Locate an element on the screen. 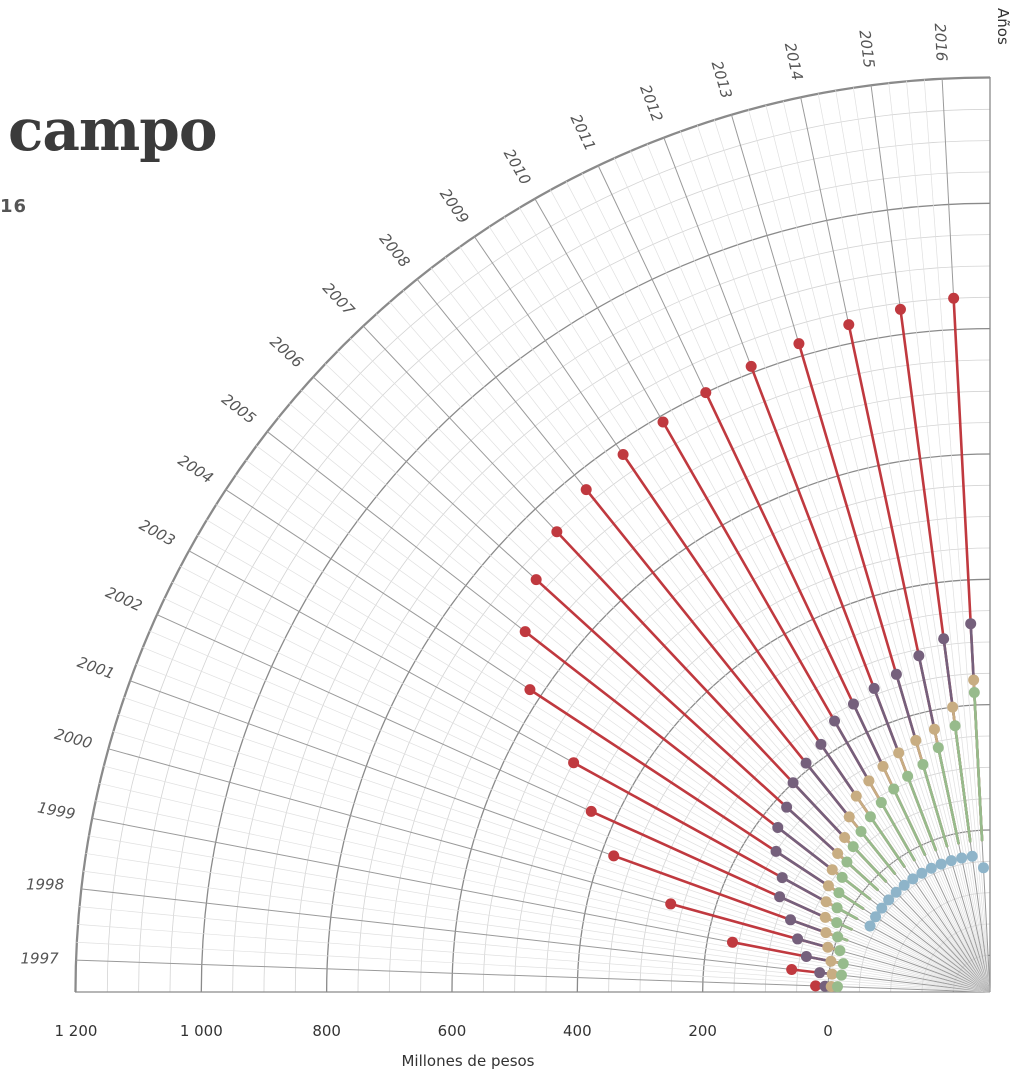  radial-tick-label: 200 is located at coordinates (702, 1031).